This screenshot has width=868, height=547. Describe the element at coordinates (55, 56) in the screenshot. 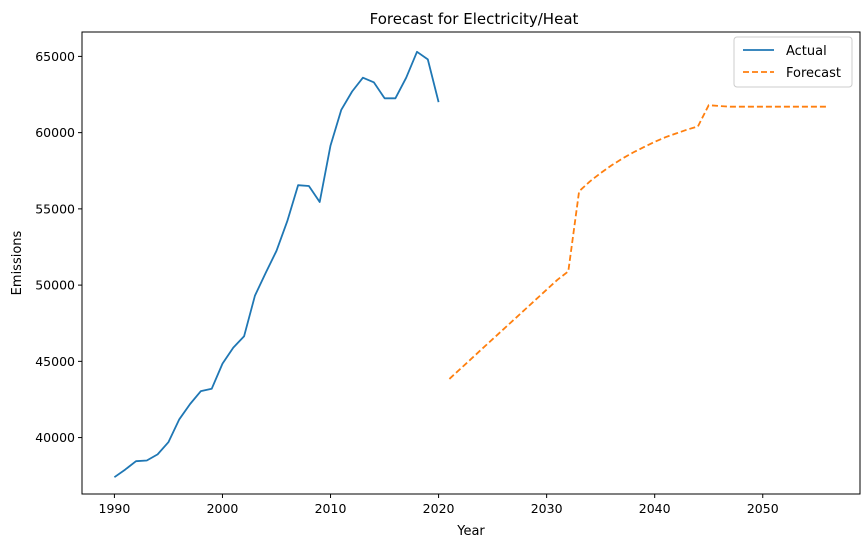

I see `y-tick-label: 65000` at that location.